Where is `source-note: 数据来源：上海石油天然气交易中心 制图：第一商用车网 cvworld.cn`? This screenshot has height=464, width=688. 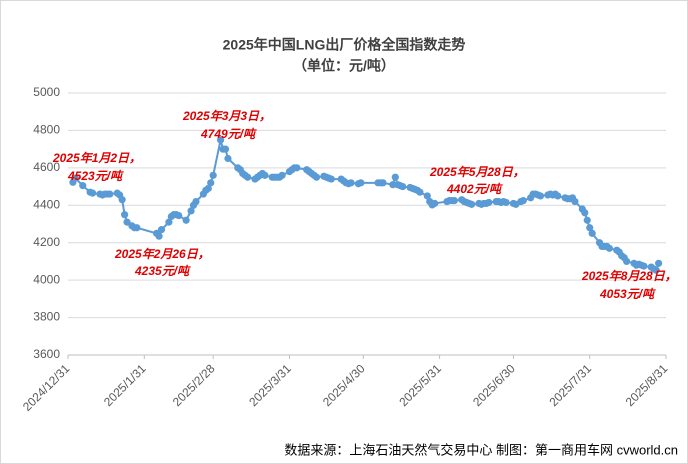
source-note: 数据来源：上海石油天然气交易中心 制图：第一商用车网 cvworld.cn is located at coordinates (481, 449).